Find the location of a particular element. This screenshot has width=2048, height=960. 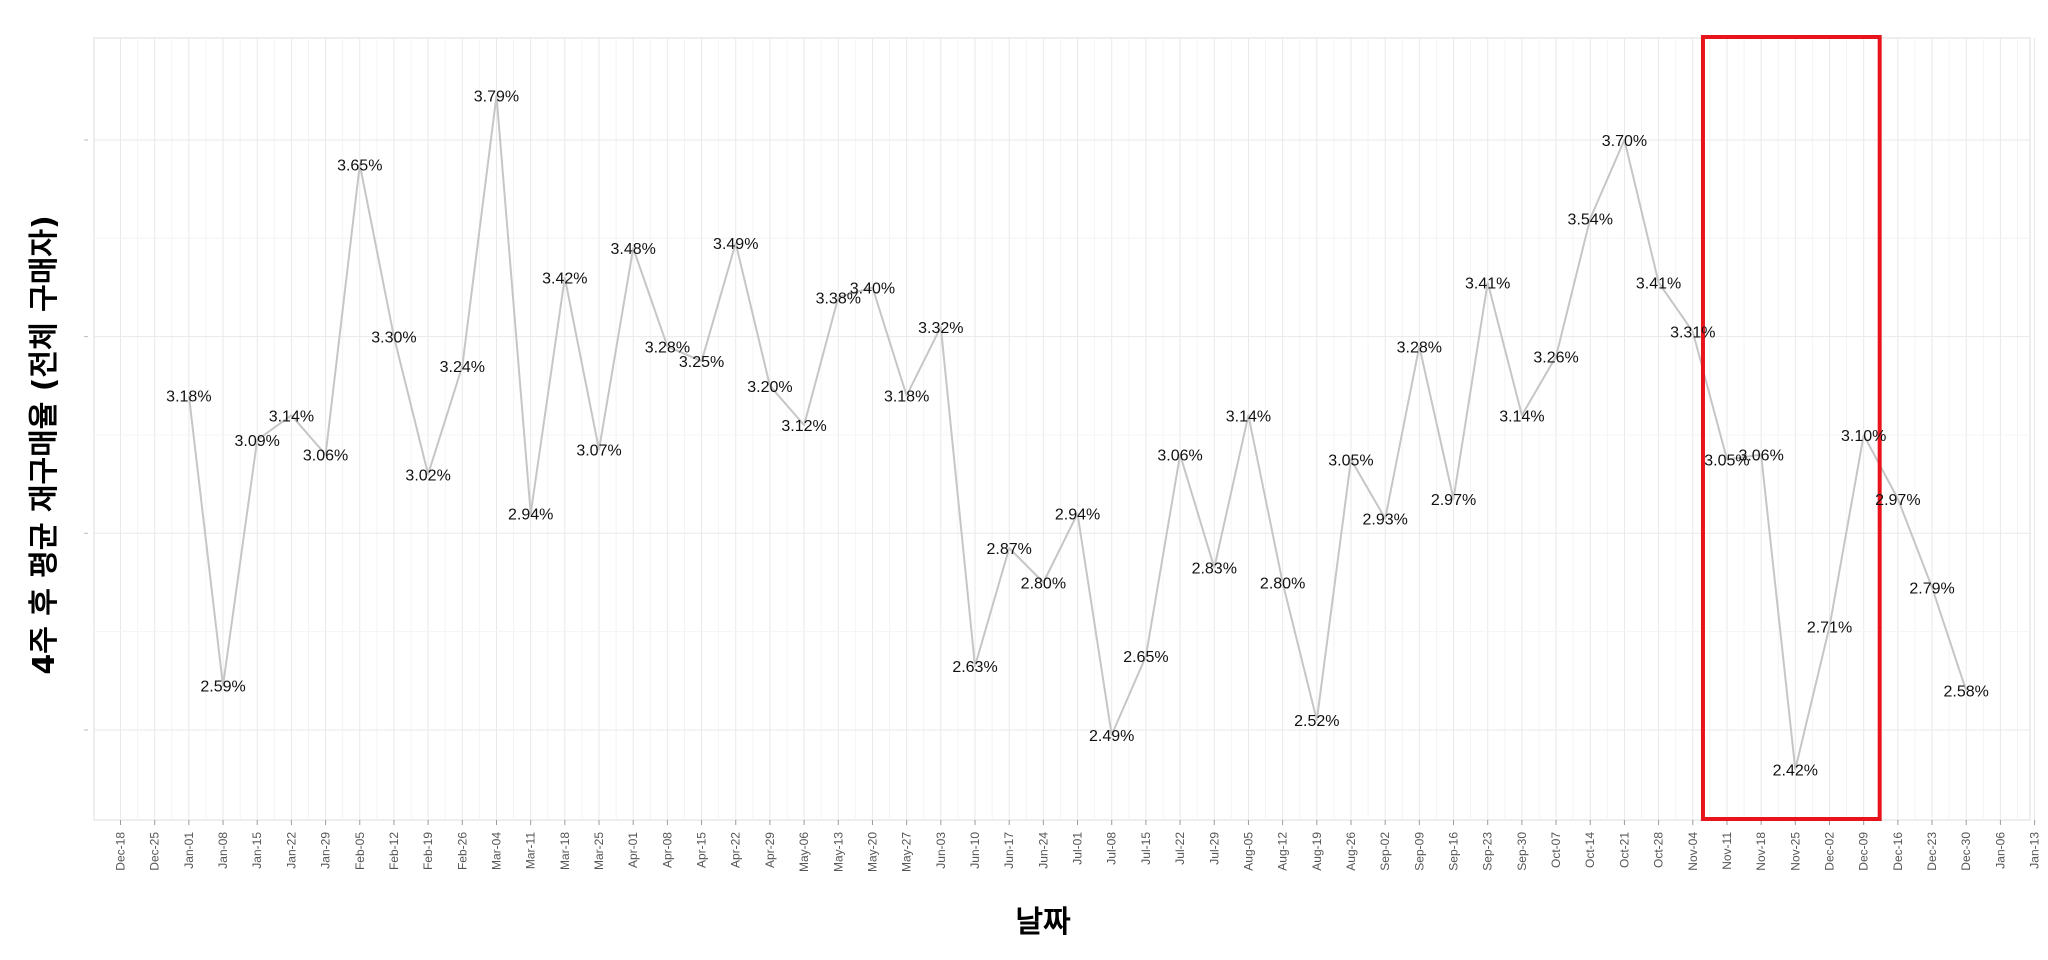

x-tick-label: Apr-15 is located at coordinates (702, 850).